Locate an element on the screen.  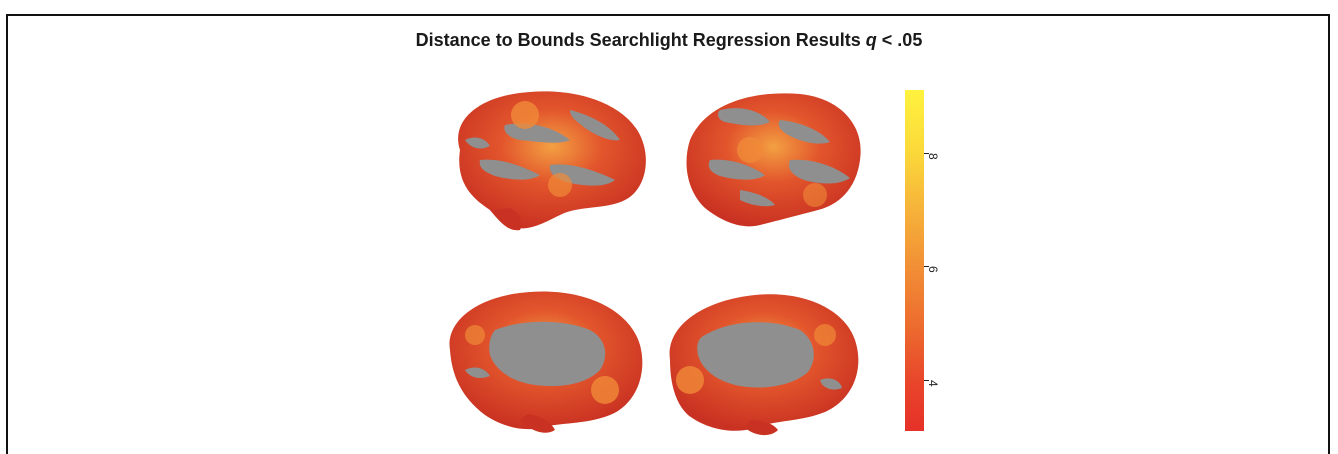
colorbar-ticks: 4 6 8 is located at coordinates (944, 260).